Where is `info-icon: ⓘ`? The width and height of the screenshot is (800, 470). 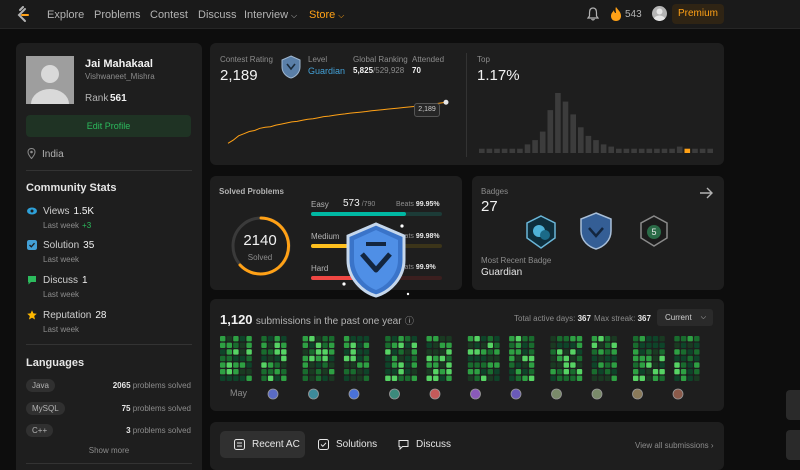
info-icon: ⓘ is located at coordinates (409, 321).